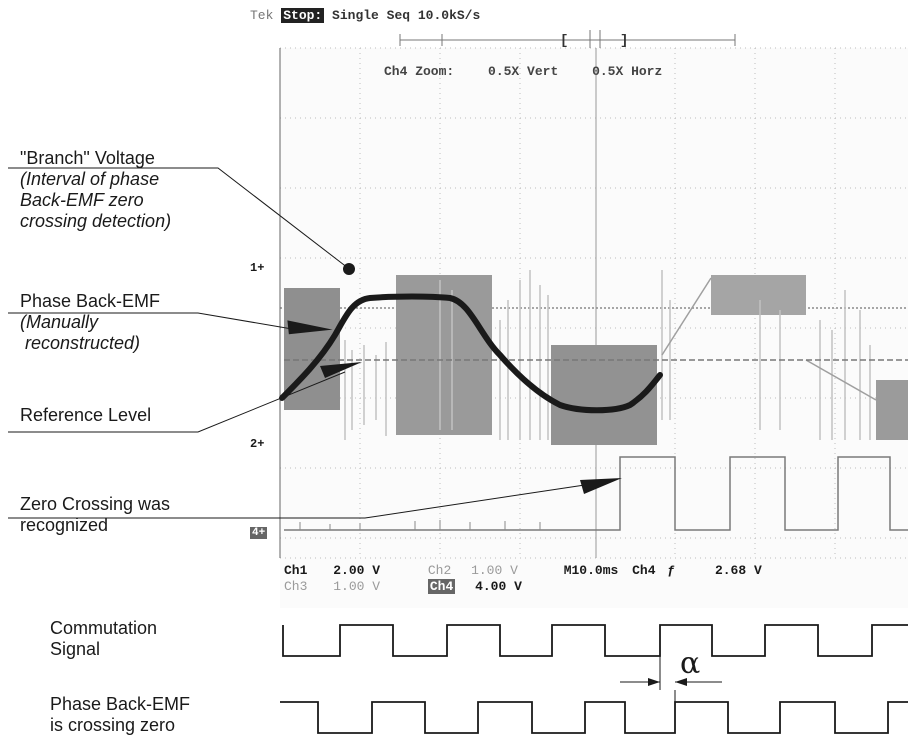  What do you see at coordinates (494, 570) in the screenshot?
I see `ch2-value: 1.00 V` at bounding box center [494, 570].